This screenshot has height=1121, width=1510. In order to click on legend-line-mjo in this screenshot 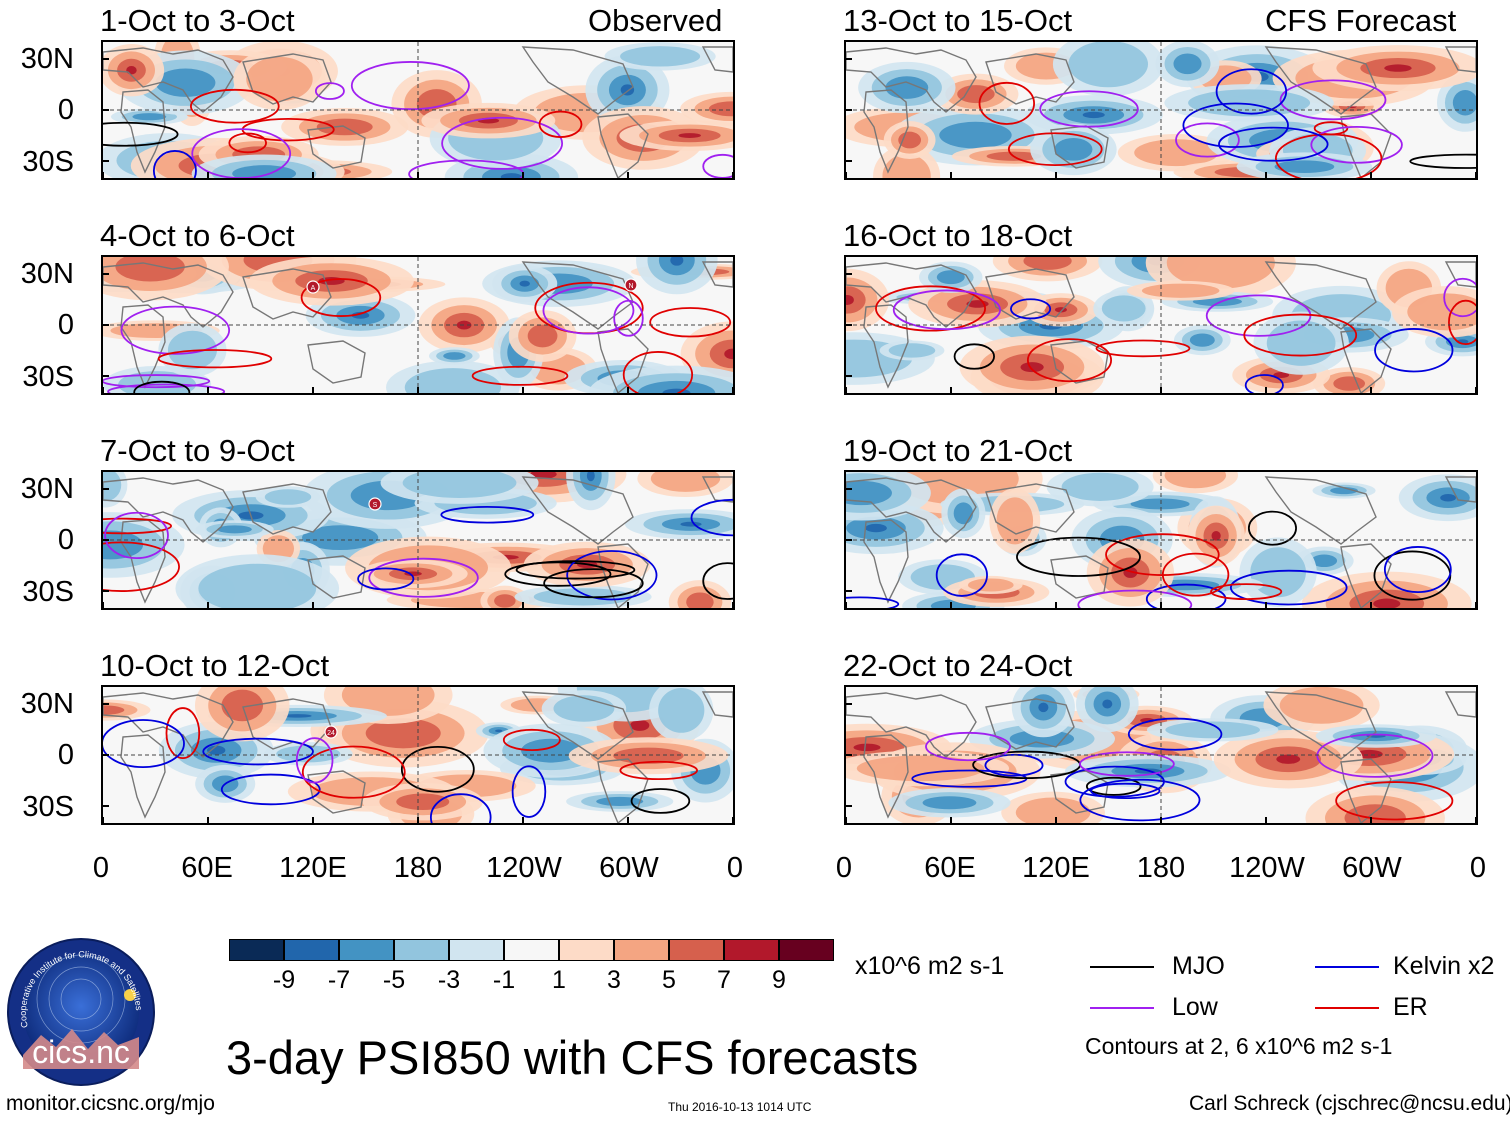, I will do `click(1122, 967)`.